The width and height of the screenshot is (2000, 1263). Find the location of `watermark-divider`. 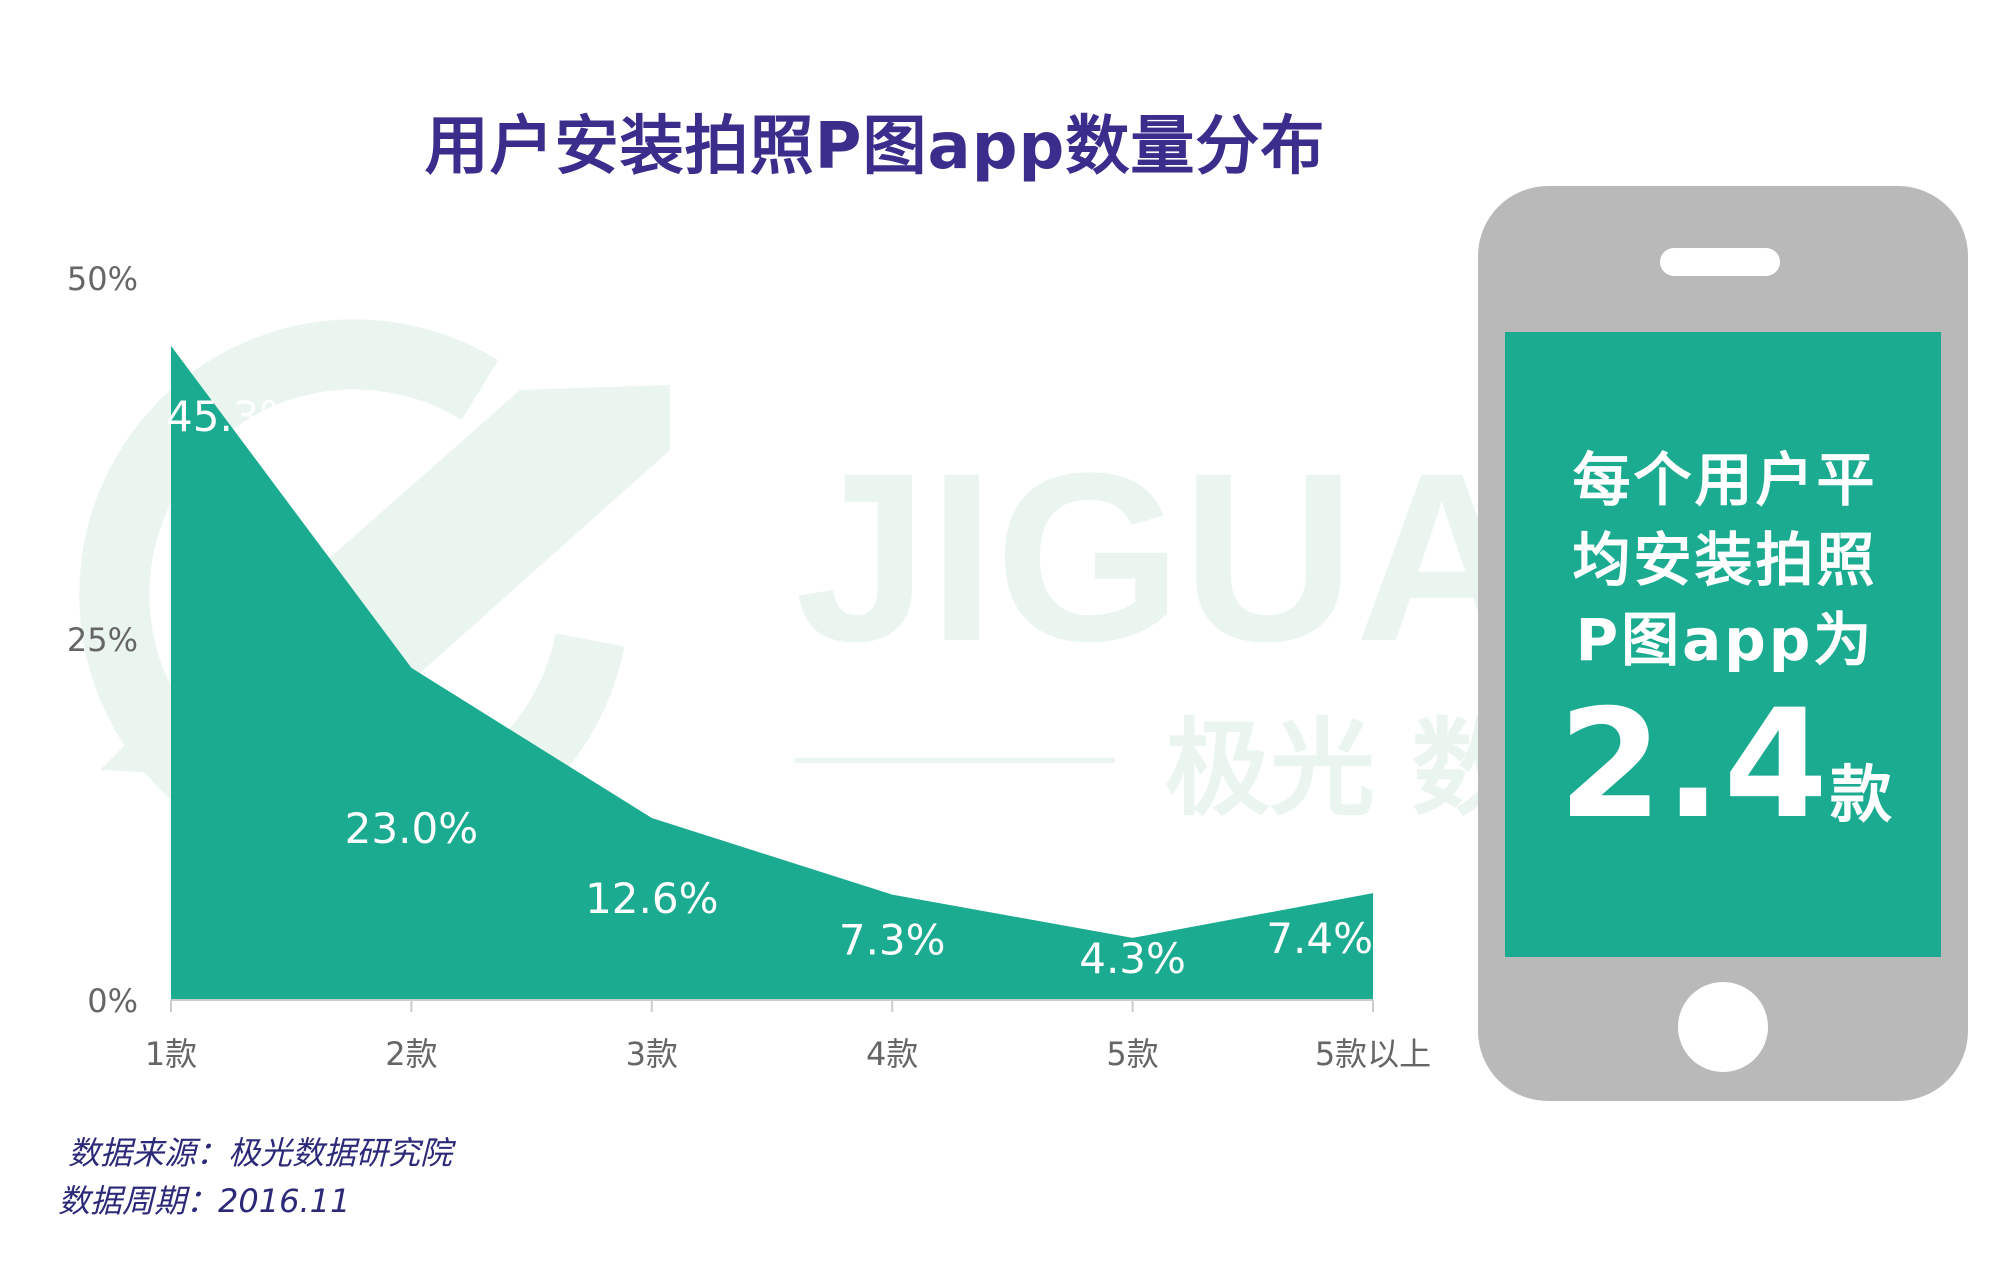

watermark-divider is located at coordinates (955, 760).